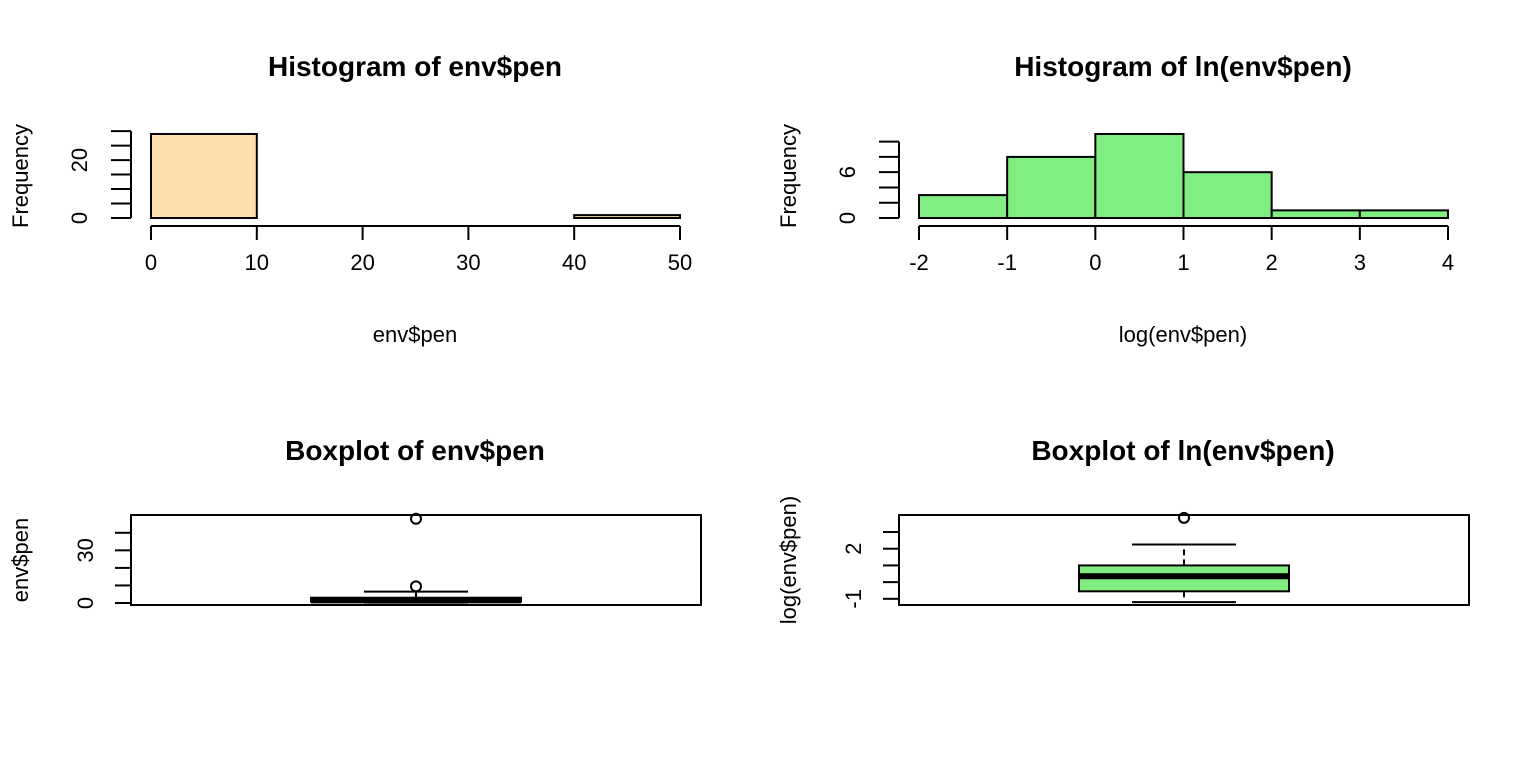 The height and width of the screenshot is (768, 1536). What do you see at coordinates (853, 599) in the screenshot?
I see `y-tick-label: -1` at bounding box center [853, 599].